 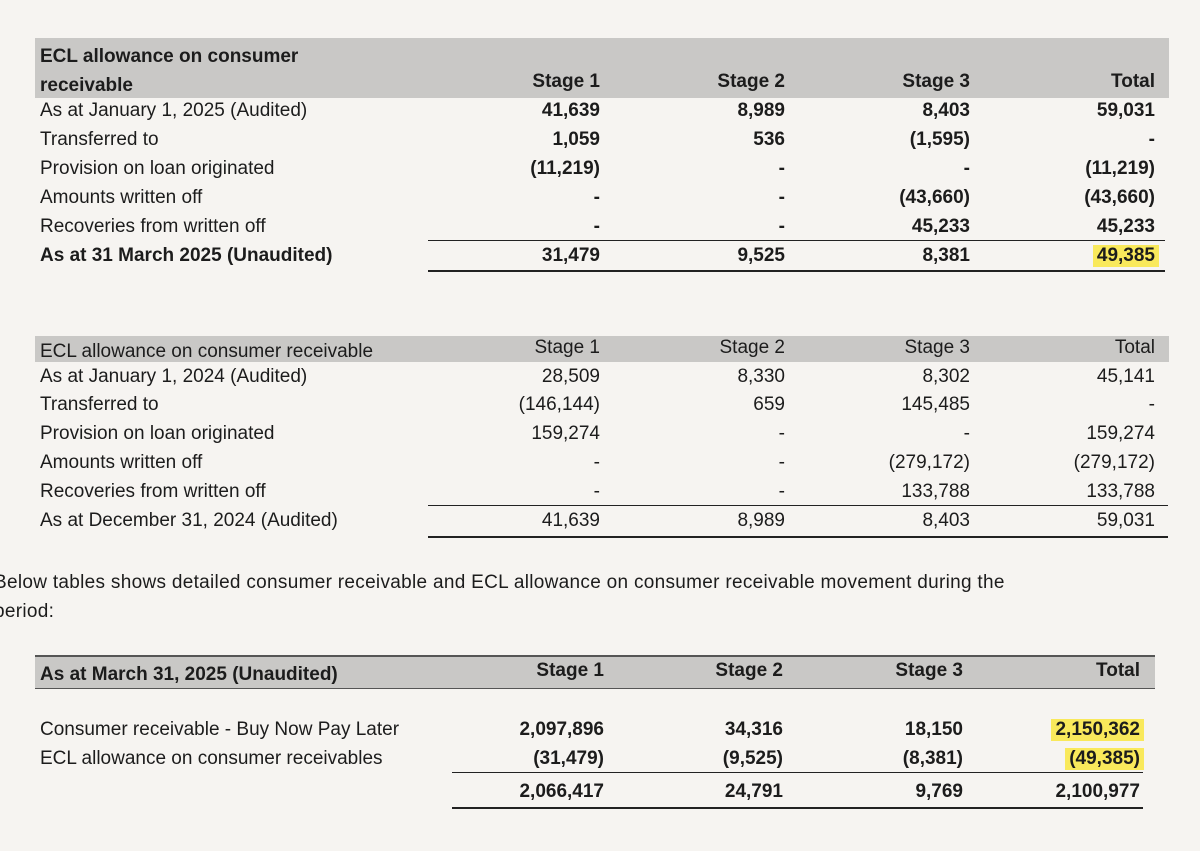 I want to click on row-label: As at 31 March 2025 (Unaudited), so click(x=186, y=255).